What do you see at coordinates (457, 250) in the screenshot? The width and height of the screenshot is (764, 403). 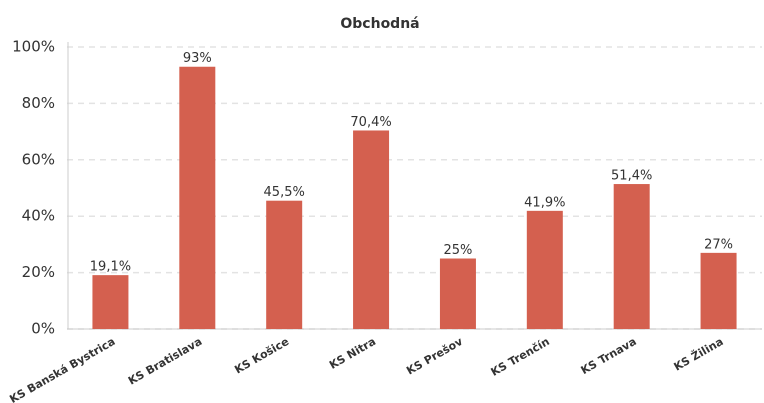 I see `value-label: 25%` at bounding box center [457, 250].